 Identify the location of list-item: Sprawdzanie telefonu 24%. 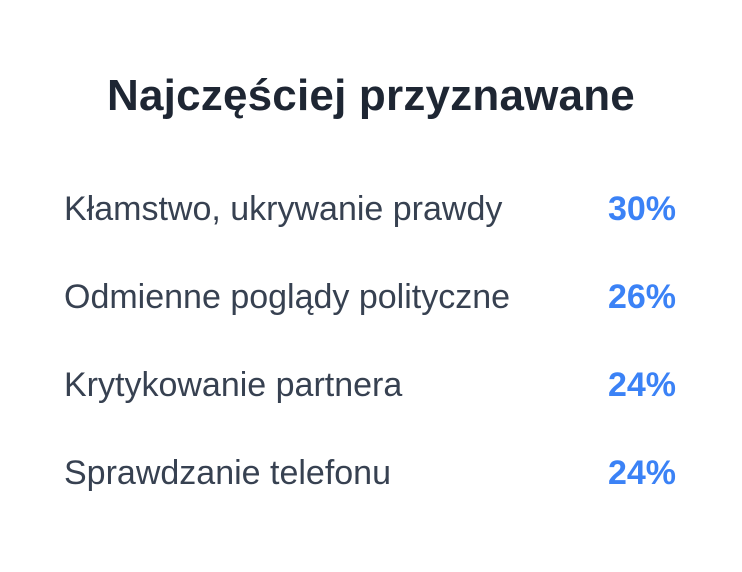
(370, 473).